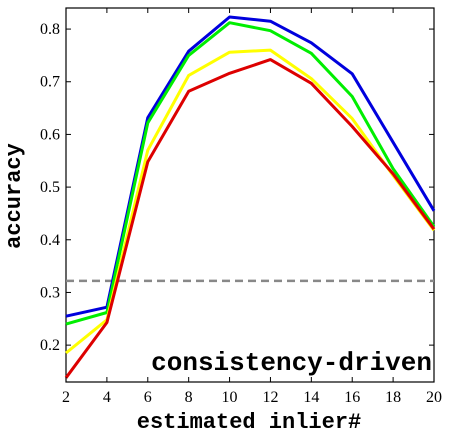 The height and width of the screenshot is (440, 450). Describe the element at coordinates (270, 397) in the screenshot. I see `x-tick-label: 12` at that location.